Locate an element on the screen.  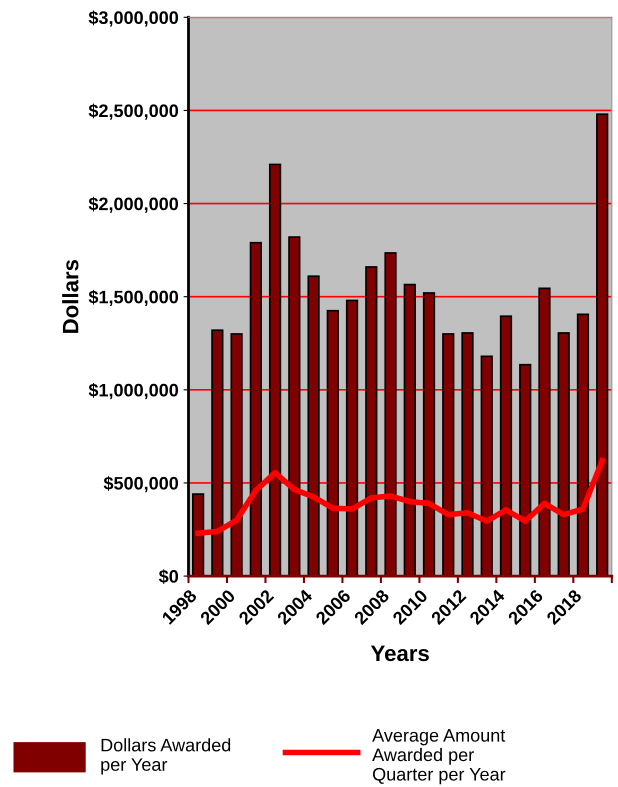
legend-label: Average Amount Awarded per Quarter per Year is located at coordinates (439, 756).